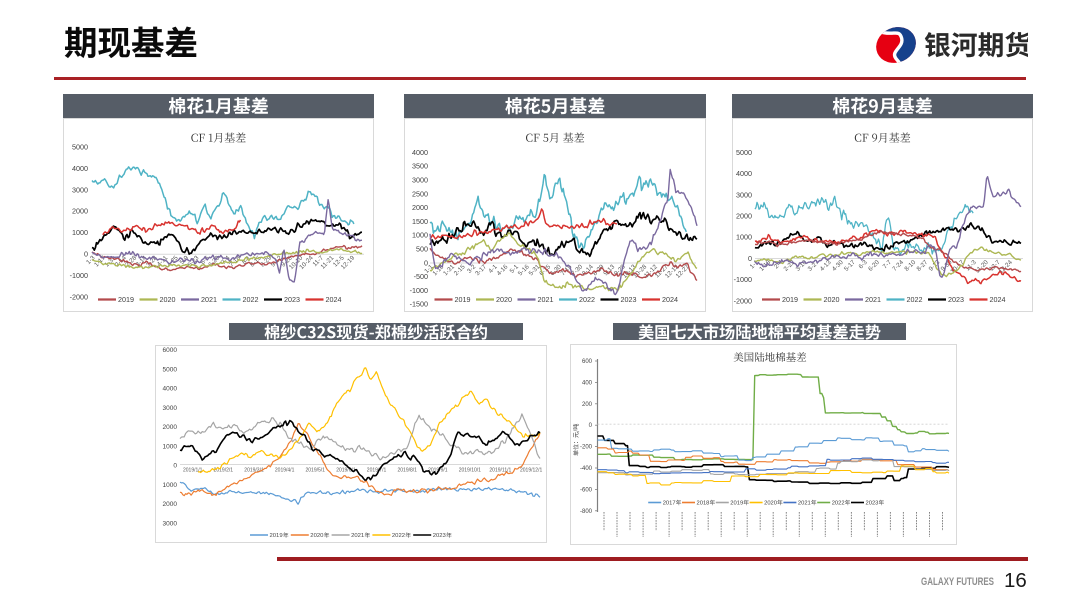 The width and height of the screenshot is (1080, 608). What do you see at coordinates (346, 471) in the screenshot?
I see `svg-text: 2019/6/1` at bounding box center [346, 471].